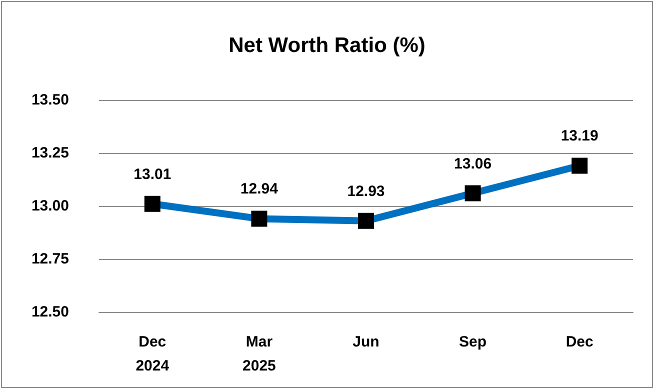 Image resolution: width=654 pixels, height=389 pixels. Describe the element at coordinates (473, 163) in the screenshot. I see `data-label: 13.06` at that location.